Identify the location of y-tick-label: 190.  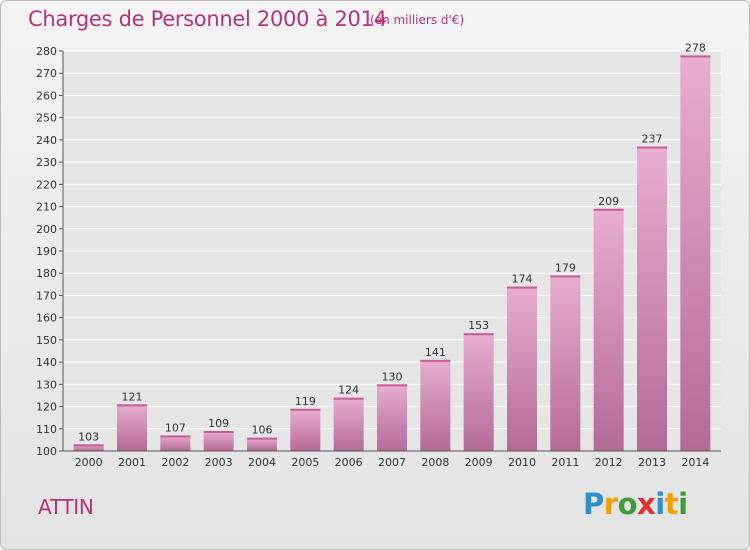
(46, 251).